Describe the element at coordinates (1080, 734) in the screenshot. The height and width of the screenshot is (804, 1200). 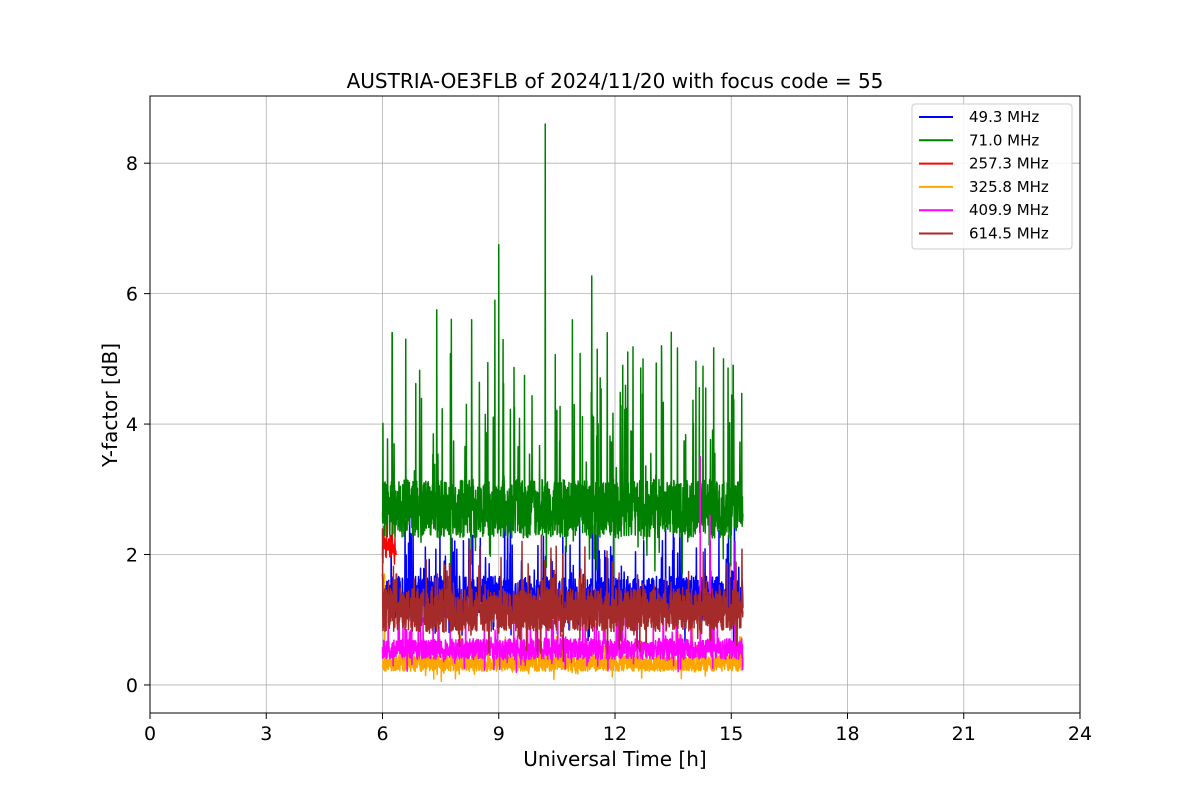
I see `x-tick-label: 24` at that location.